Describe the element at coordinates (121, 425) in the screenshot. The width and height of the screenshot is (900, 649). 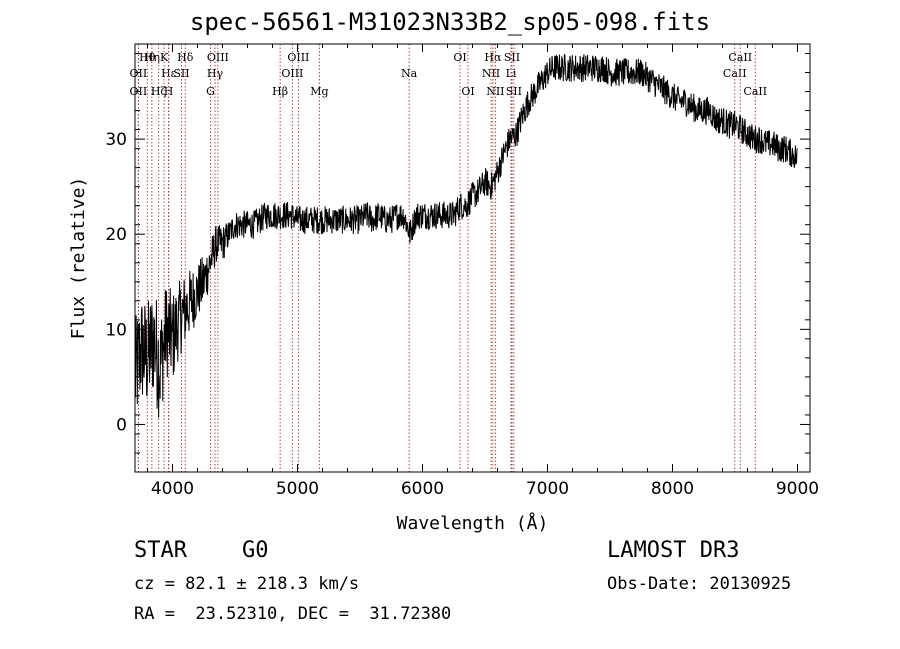
I see `y-tick-label: 0` at that location.